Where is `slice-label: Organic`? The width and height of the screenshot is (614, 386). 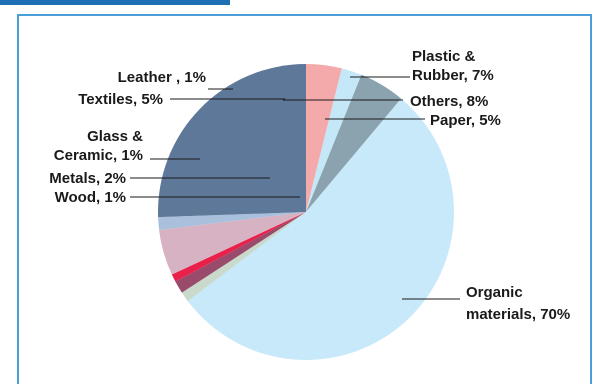 slice-label: Organic is located at coordinates (494, 292).